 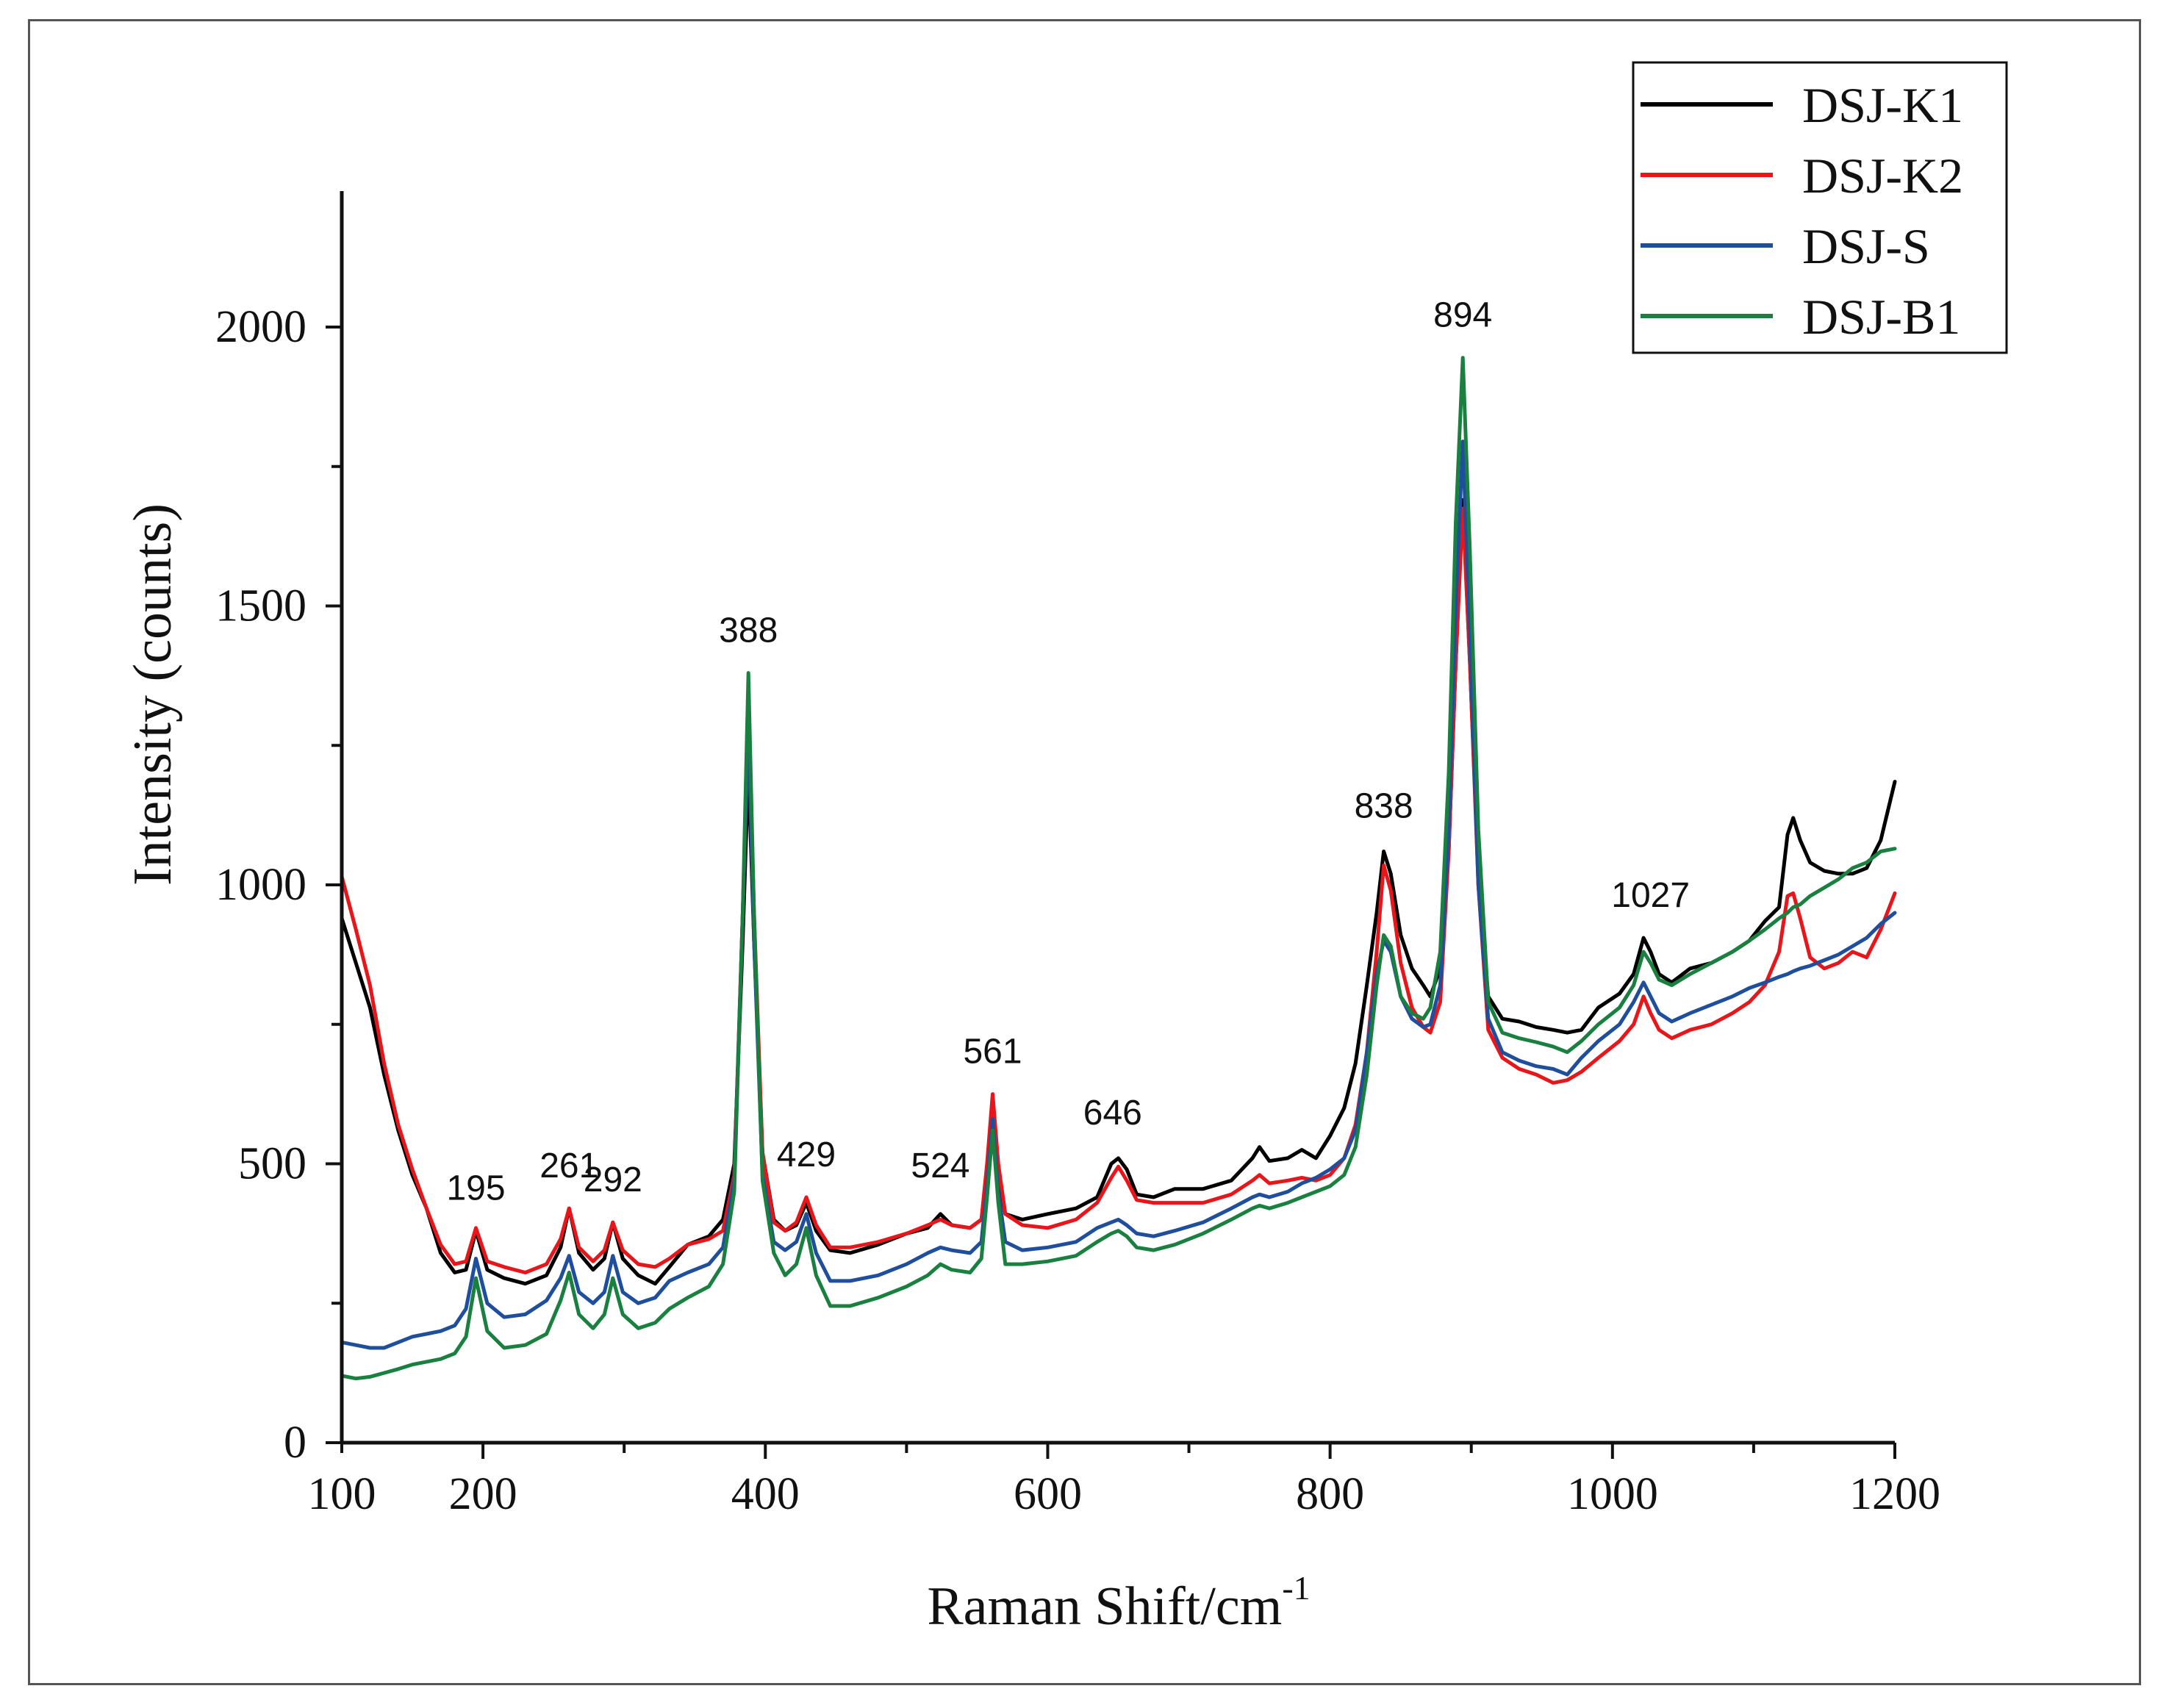 I want to click on peak-label: 646, so click(x=1112, y=1113).